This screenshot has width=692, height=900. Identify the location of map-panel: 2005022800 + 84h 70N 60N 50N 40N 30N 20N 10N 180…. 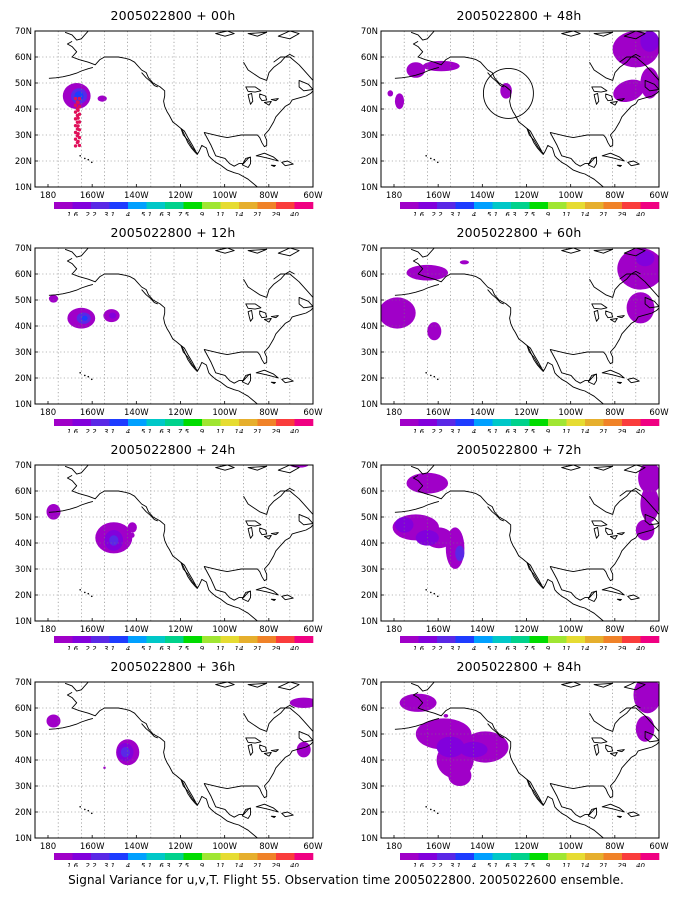
(519, 759).